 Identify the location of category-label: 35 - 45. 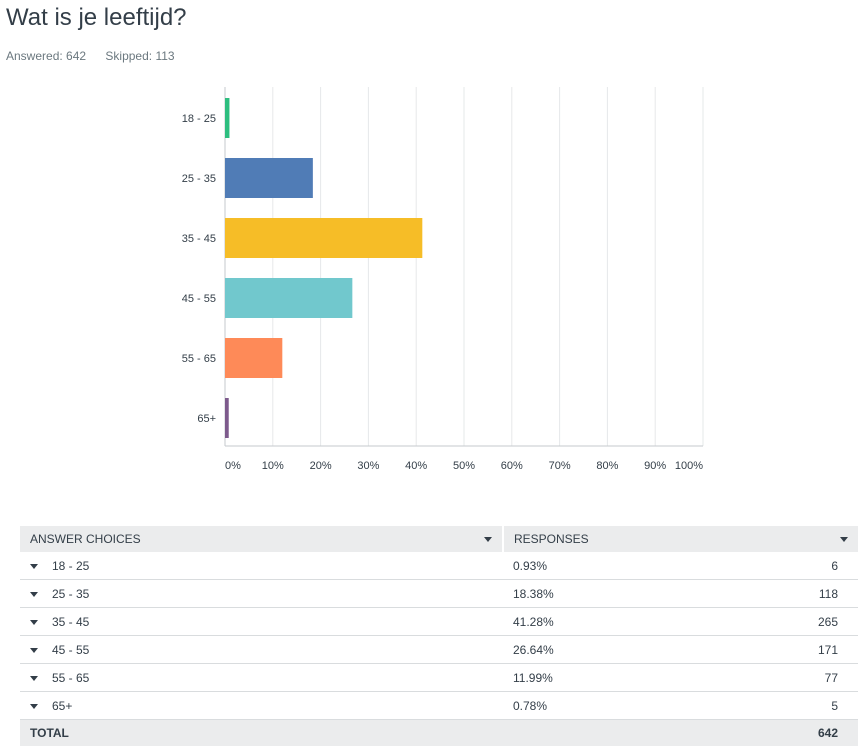
(199, 239).